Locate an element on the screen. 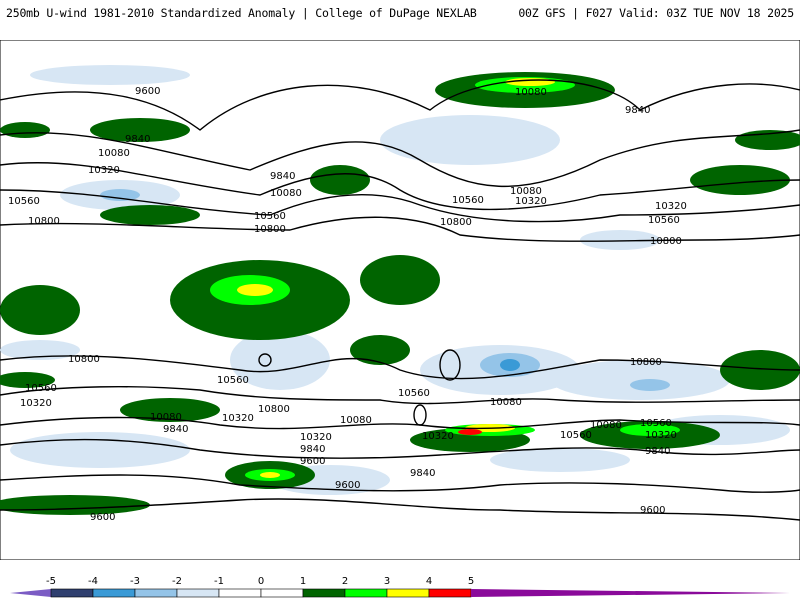  colorbar-tick-label: 5 is located at coordinates (471, 581).